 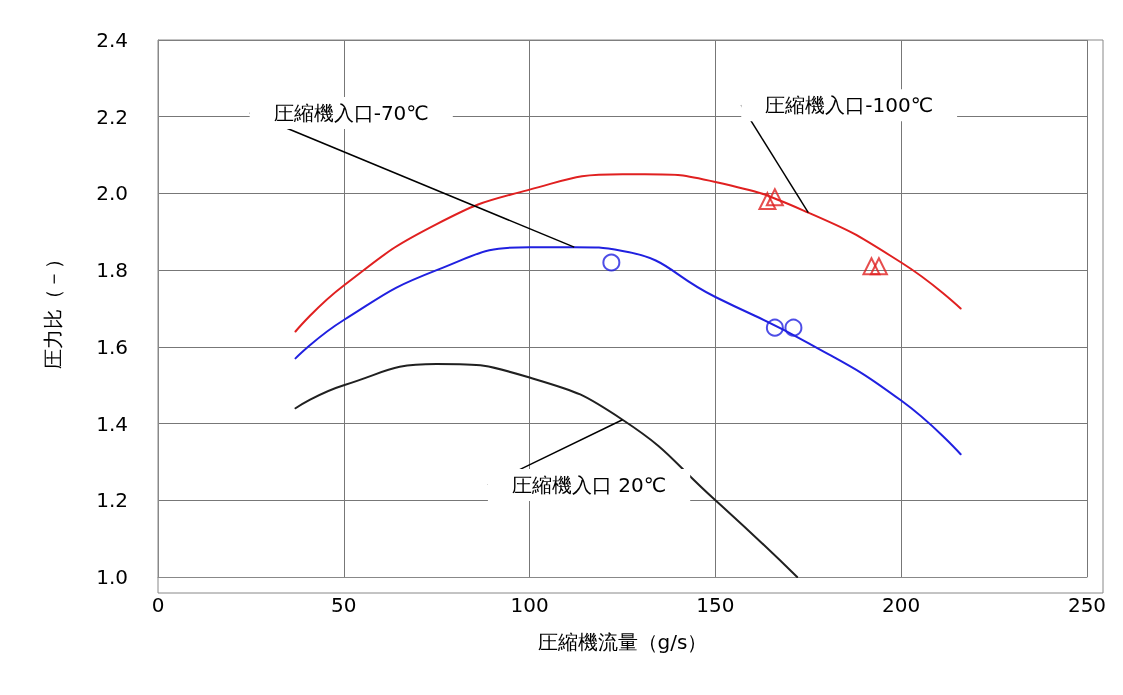 I want to click on y-tick-label: 2.4, so click(x=112, y=40).